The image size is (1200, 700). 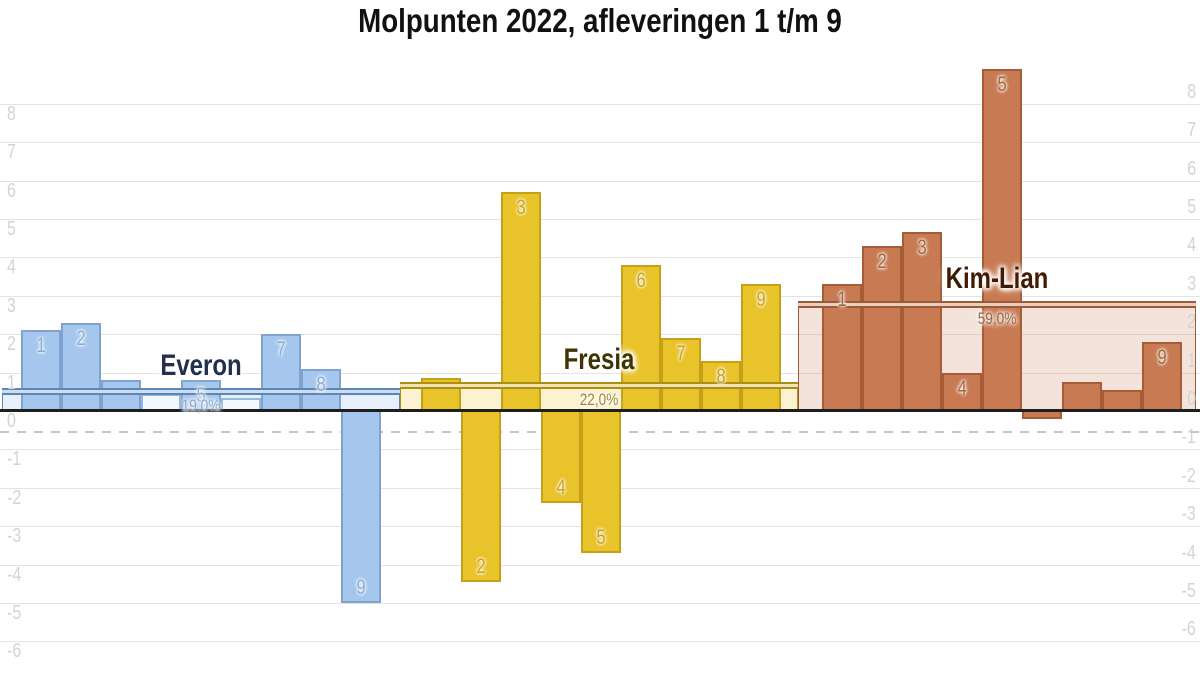 I want to click on team-label-kim-lian: Kim-Lian, so click(x=997, y=279).